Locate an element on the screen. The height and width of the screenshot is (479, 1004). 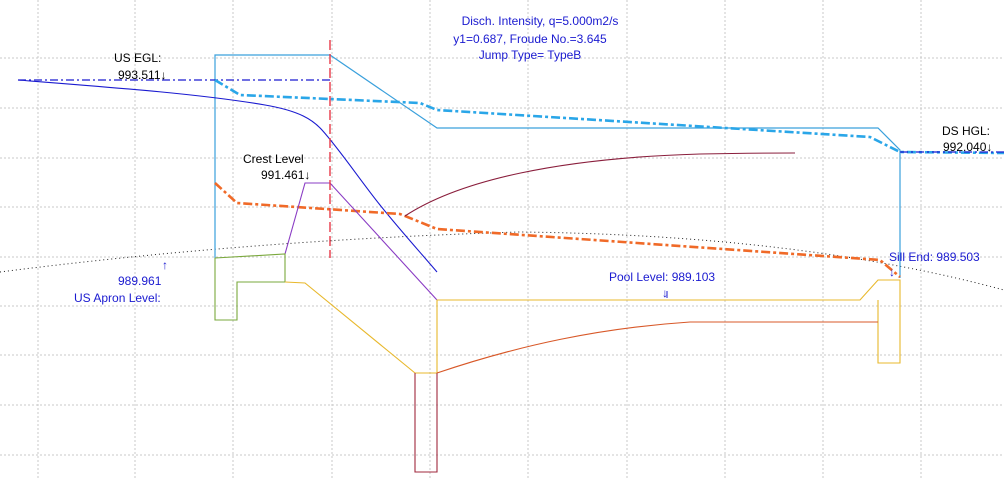
info-froude: y1=0.687, Froude No.=3.645 is located at coordinates (530, 39).